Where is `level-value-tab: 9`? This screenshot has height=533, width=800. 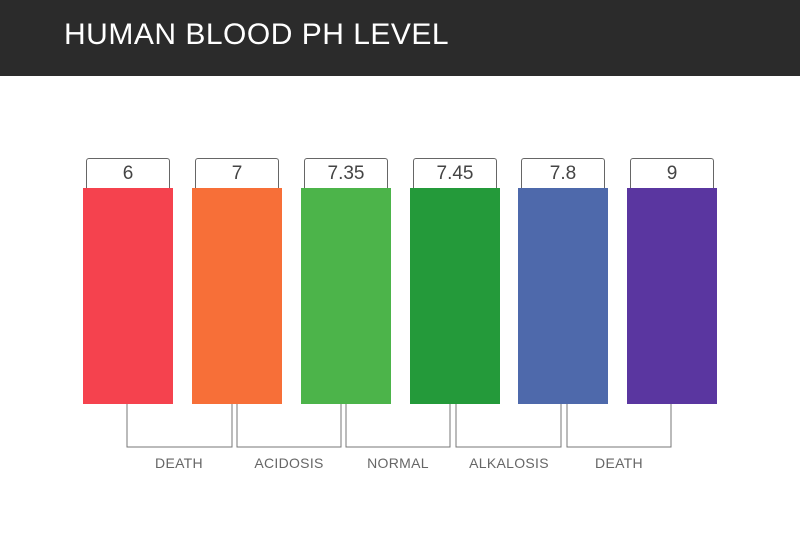
level-value-tab: 9 is located at coordinates (672, 173).